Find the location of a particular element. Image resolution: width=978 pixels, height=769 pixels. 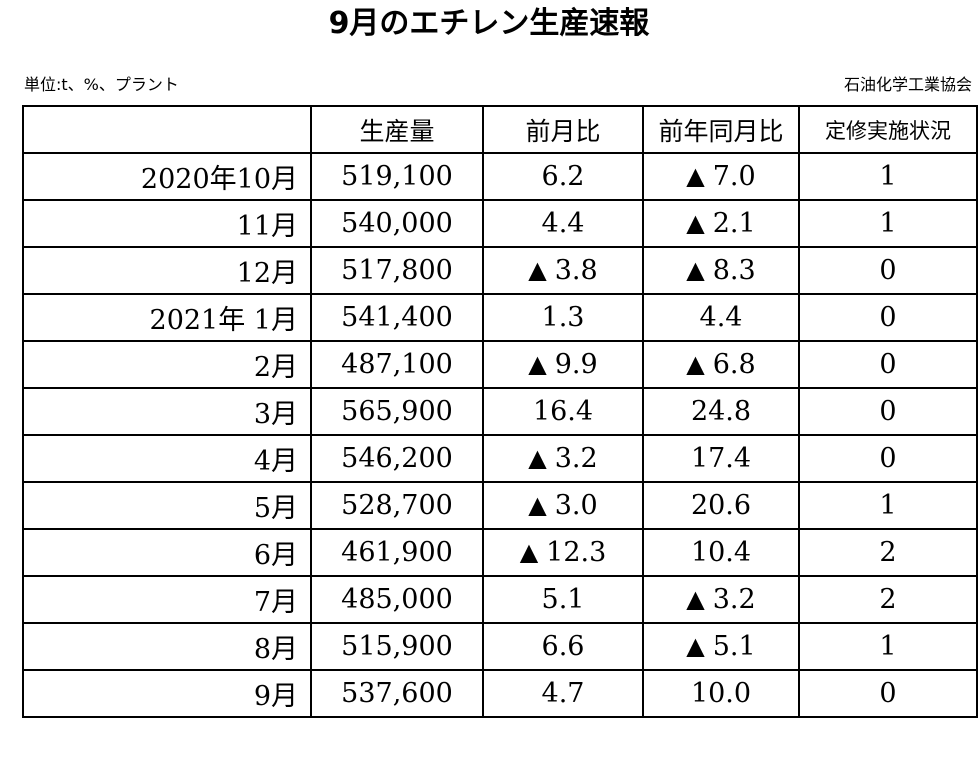

table-row: 2月 487,100 ▲ 9.9 ▲ 6.8 0 is located at coordinates (500, 364).